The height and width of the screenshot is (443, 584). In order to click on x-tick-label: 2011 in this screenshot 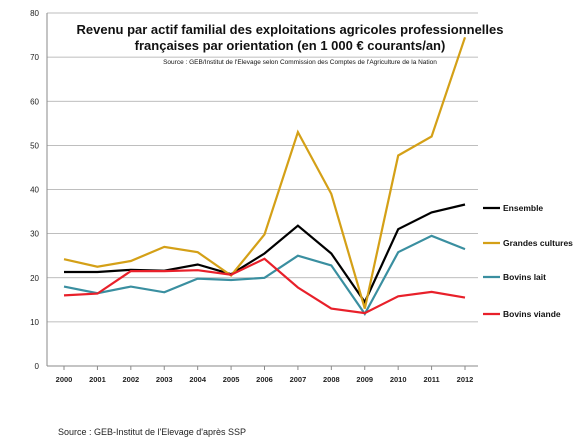, I will do `click(431, 379)`.